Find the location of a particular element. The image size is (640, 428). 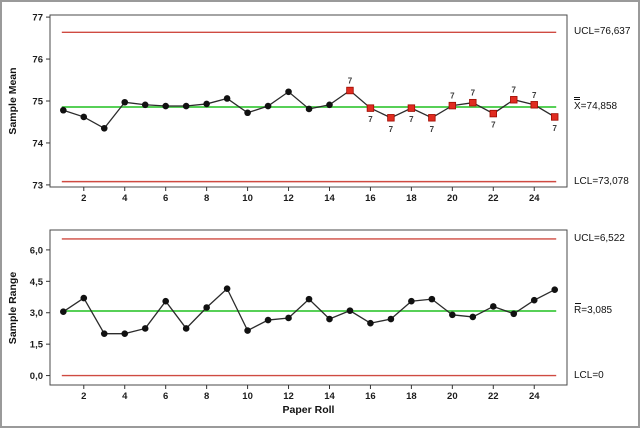

xbar-lcl-label: LCL=73,078 is located at coordinates (601, 181).